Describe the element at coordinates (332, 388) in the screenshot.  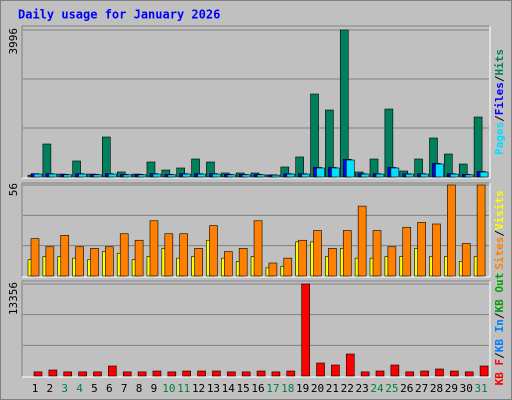
I see `x-tick-label: 21` at that location.